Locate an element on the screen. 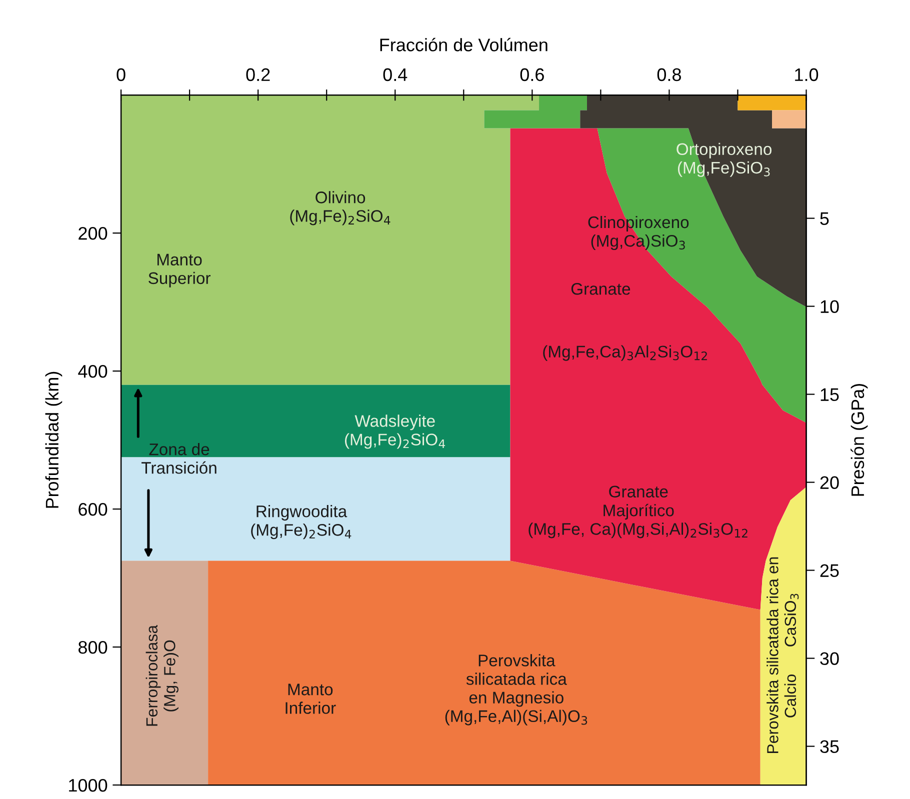 This screenshot has height=799, width=910. y-tick-label: 400 is located at coordinates (93, 371).